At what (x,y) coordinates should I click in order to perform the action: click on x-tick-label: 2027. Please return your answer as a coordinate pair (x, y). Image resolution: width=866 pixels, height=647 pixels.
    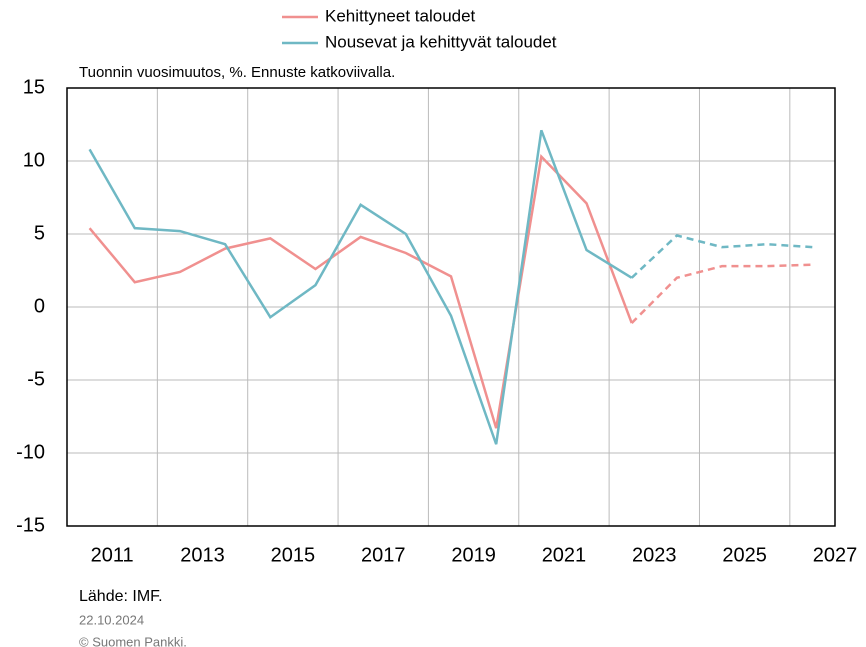
    Looking at the image, I should click on (835, 555).